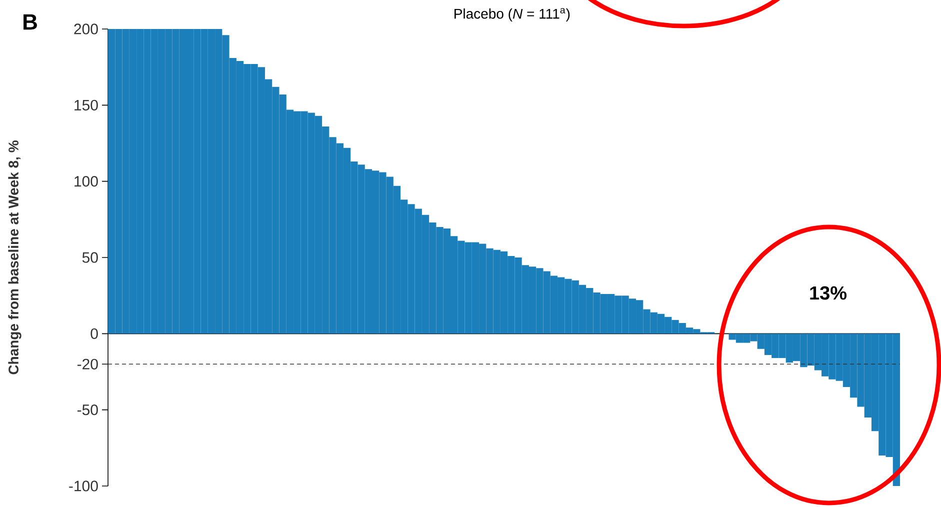 The image size is (941, 507). I want to click on chart-title: Placebo (N = 111$^{a}$), so click(512, 15).